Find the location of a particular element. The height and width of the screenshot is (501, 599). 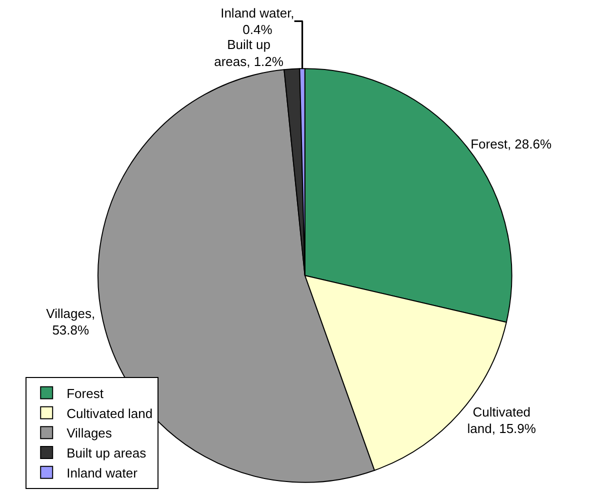

data-label: Built up areas, 1.2% is located at coordinates (249, 53).